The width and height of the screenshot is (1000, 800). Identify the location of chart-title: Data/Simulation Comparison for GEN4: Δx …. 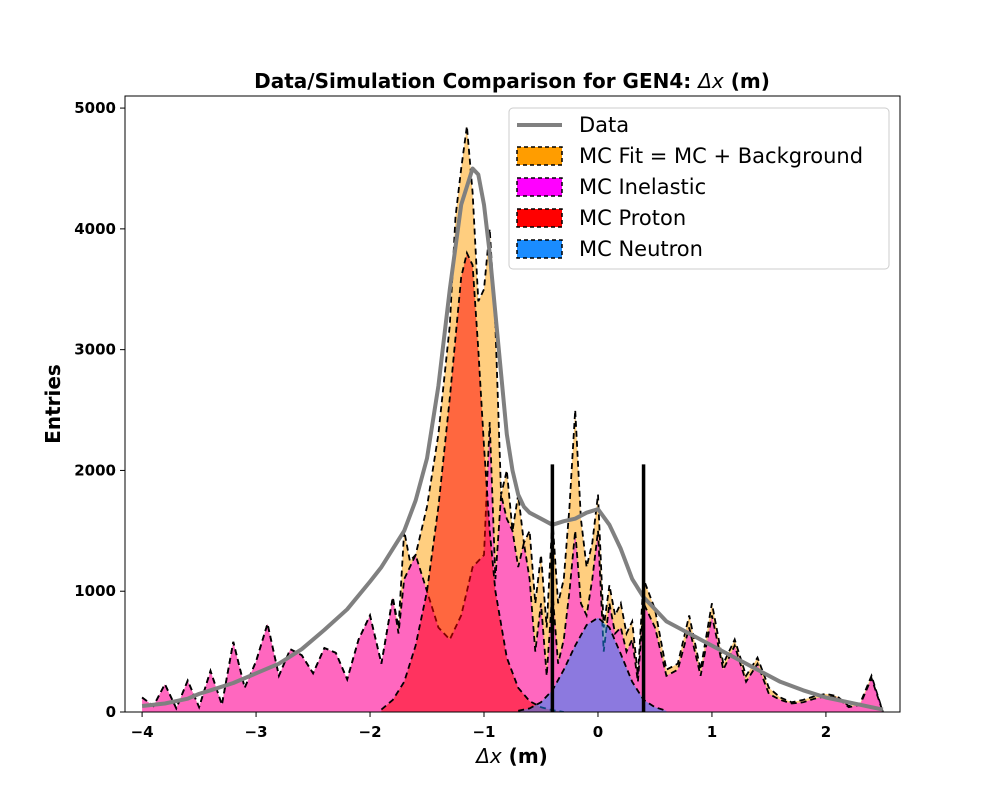
(512, 81).